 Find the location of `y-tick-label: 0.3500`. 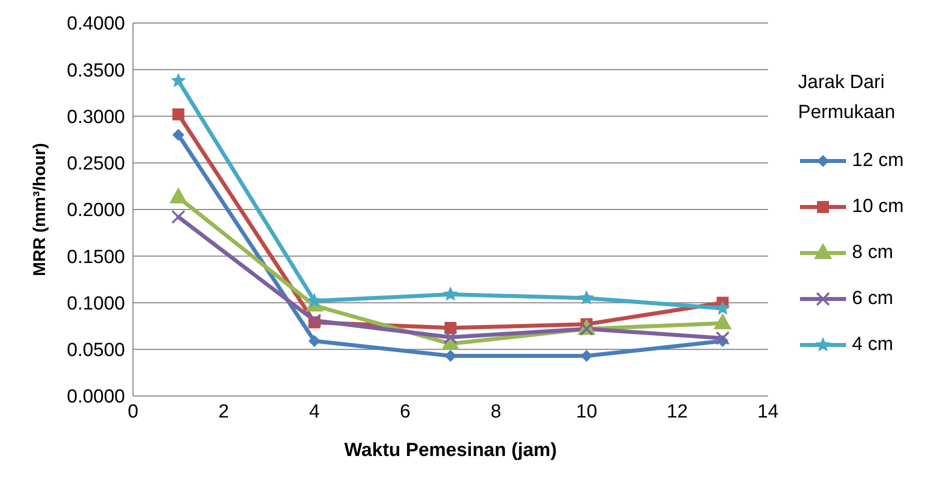

y-tick-label: 0.3500 is located at coordinates (95, 71).